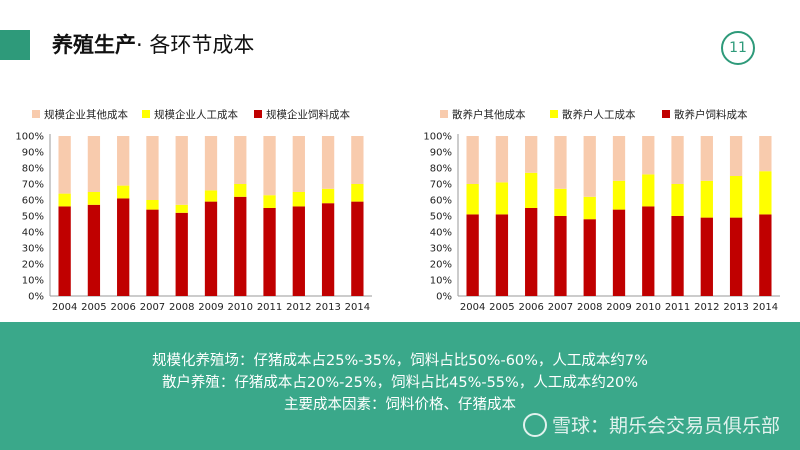 The width and height of the screenshot is (800, 450). I want to click on legend-label: 散养户饲料成本, so click(711, 114).